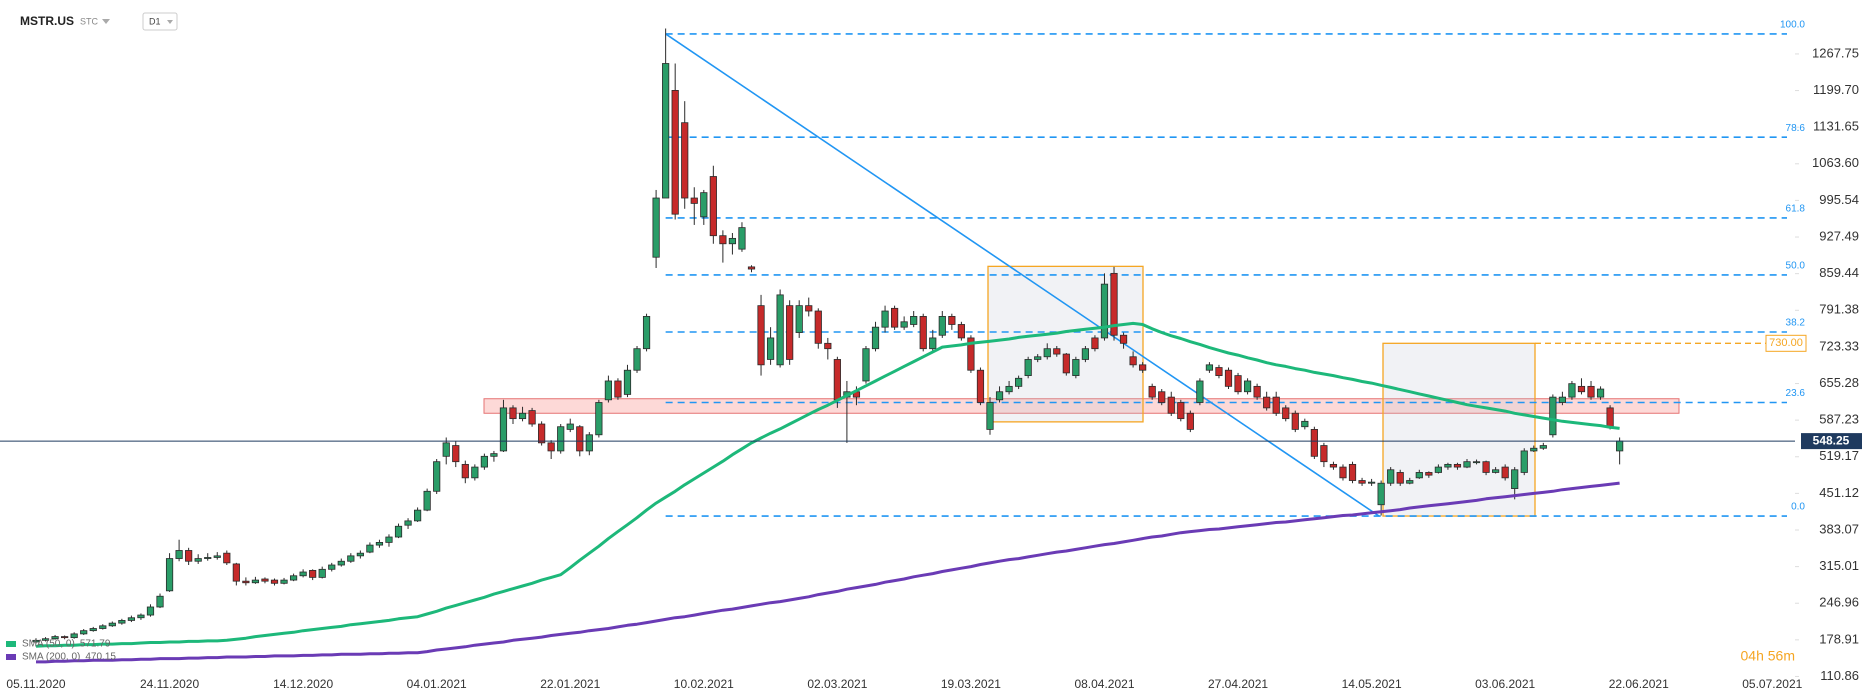 Image resolution: width=1866 pixels, height=698 pixels. Describe the element at coordinates (1772, 684) in the screenshot. I see `x-tick-label: 05.07.2021` at that location.